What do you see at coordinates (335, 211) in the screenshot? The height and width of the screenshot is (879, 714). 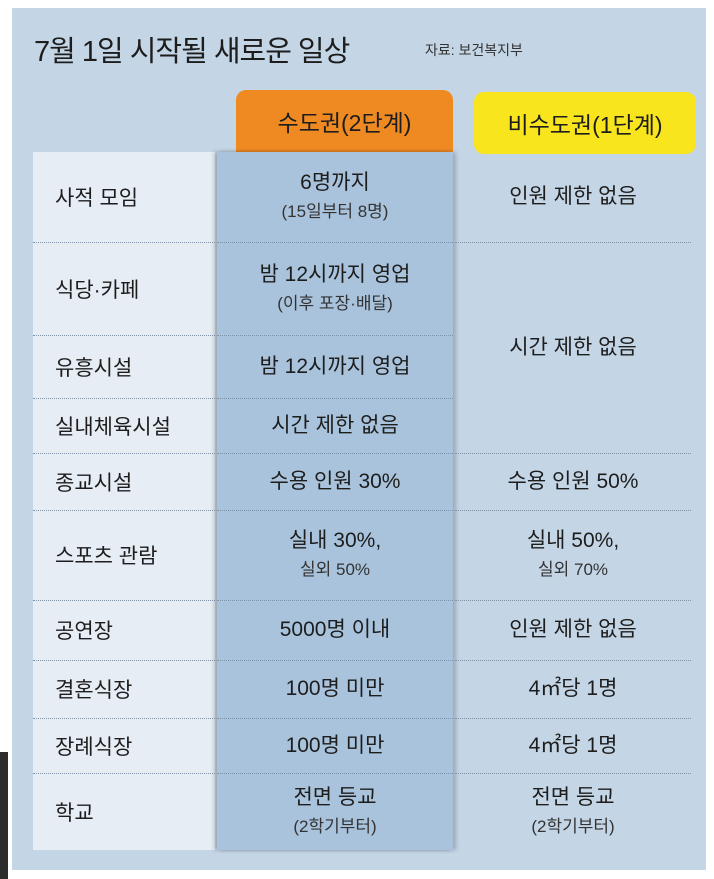 I see `cell-line: (15일부터 8명)` at bounding box center [335, 211].